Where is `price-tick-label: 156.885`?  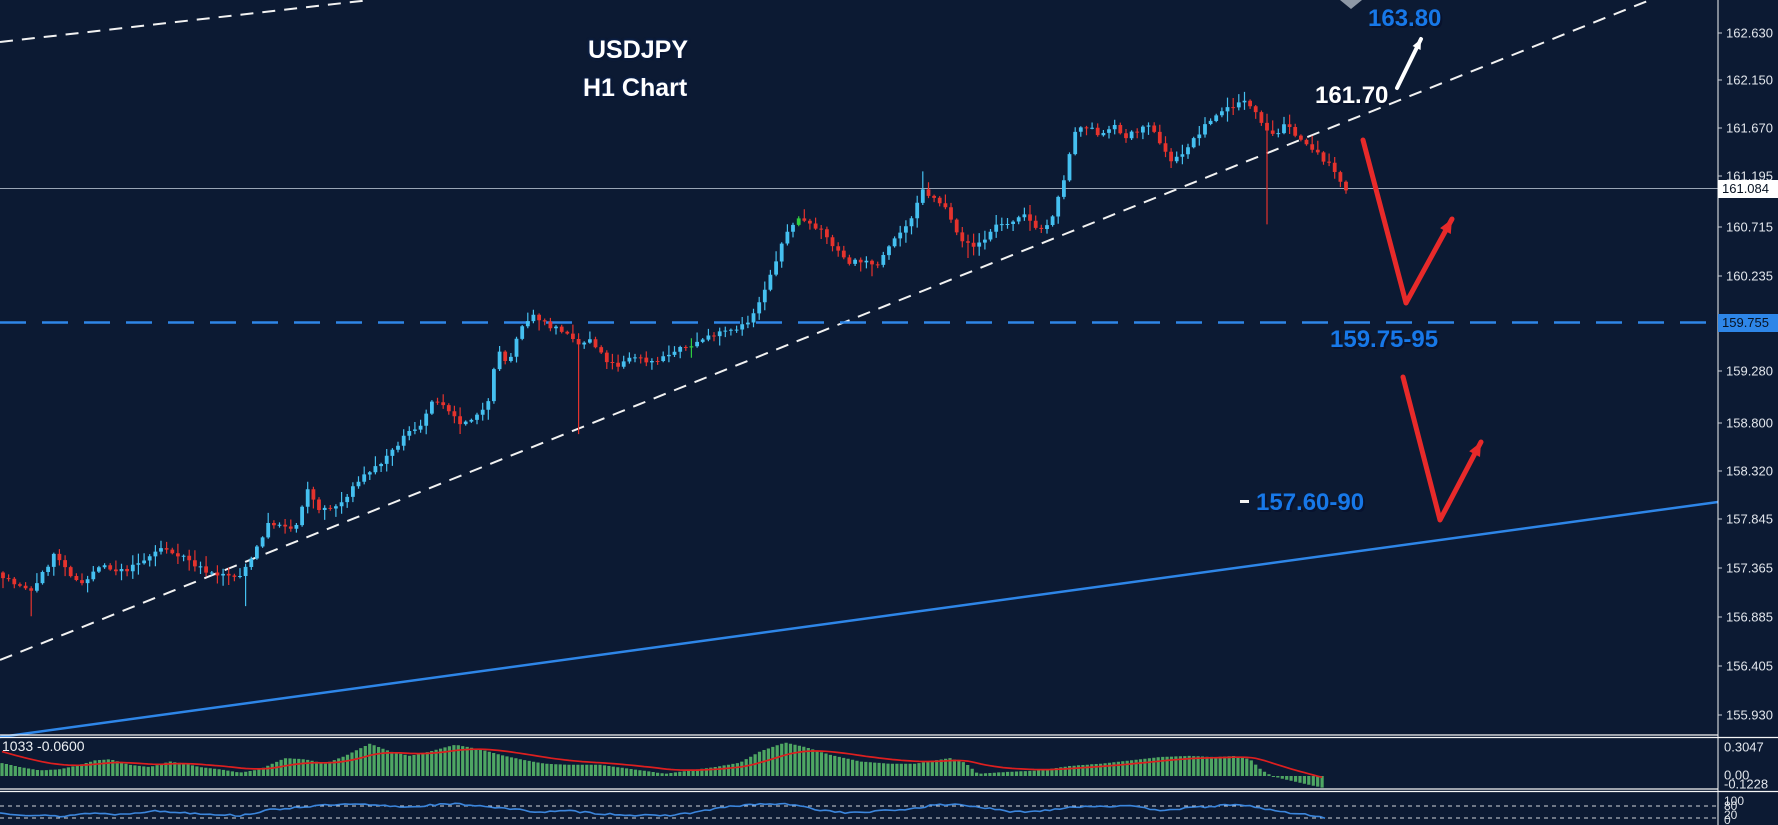
price-tick-label: 156.885 is located at coordinates (1749, 617).